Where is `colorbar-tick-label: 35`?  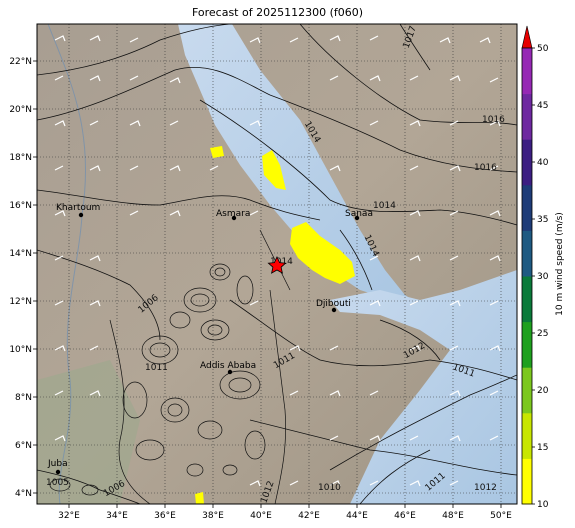 colorbar-tick-label: 35 is located at coordinates (542, 220).